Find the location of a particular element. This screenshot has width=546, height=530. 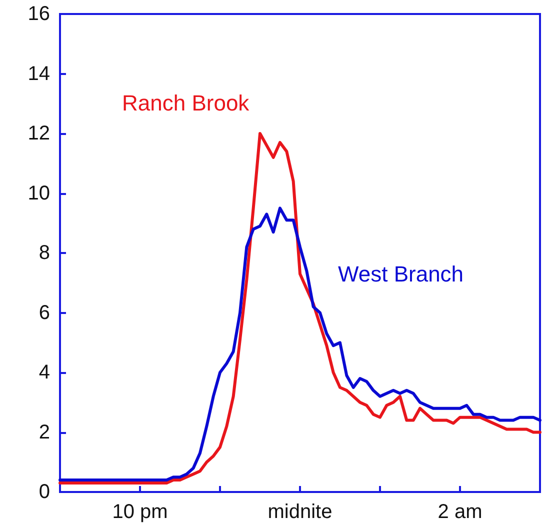

y-tick-label: 0 is located at coordinates (44, 492).